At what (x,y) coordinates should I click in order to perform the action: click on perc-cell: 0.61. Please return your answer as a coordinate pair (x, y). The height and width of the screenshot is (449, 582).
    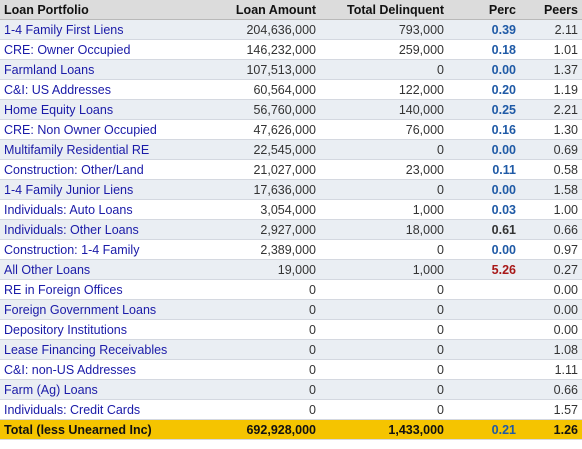
    Looking at the image, I should click on (484, 229).